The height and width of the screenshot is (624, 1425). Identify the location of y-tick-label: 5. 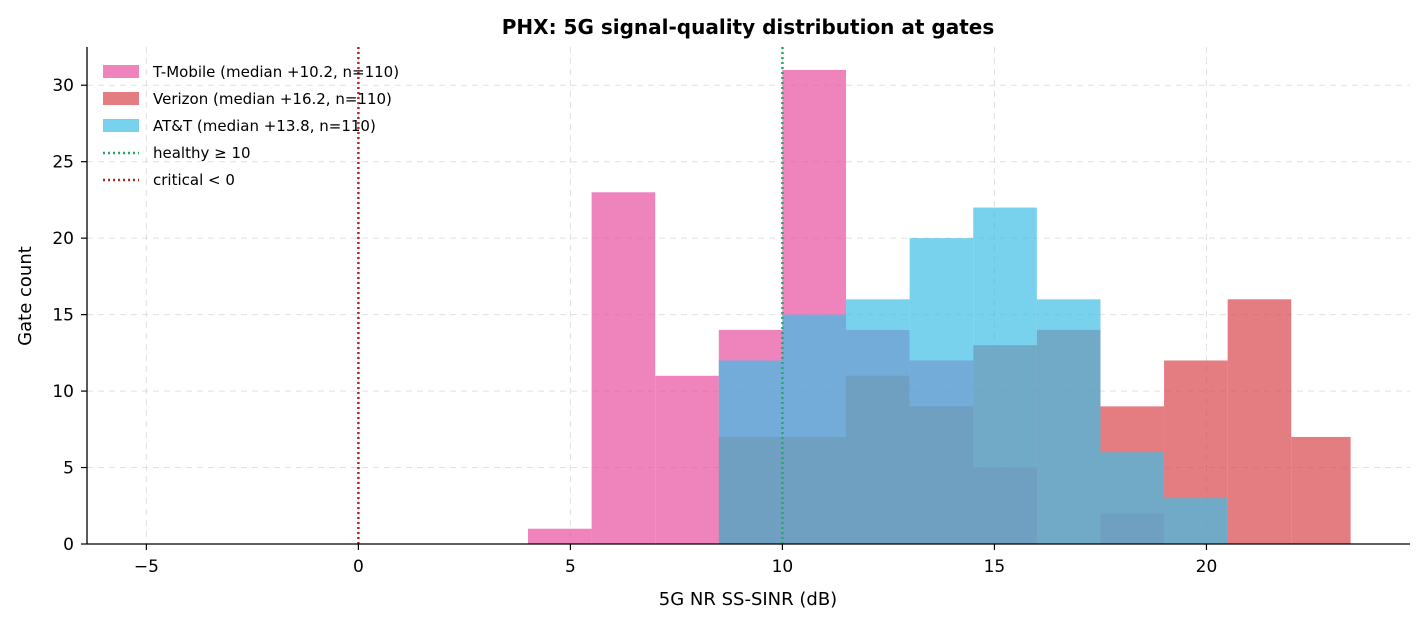
(68, 469).